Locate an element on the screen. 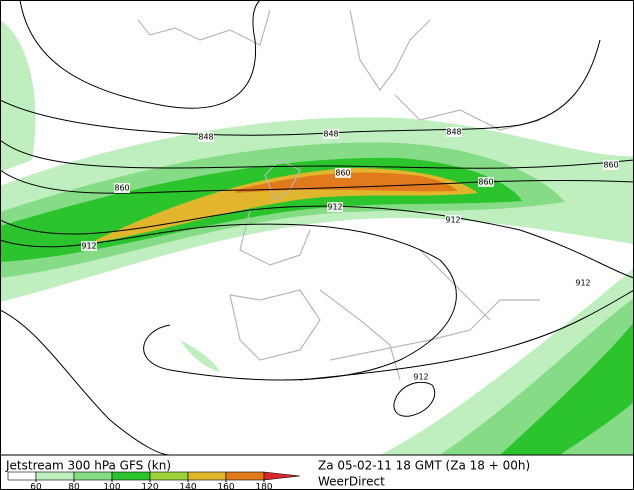 The image size is (634, 490). colorbar-tick-label: 80 is located at coordinates (74, 486).